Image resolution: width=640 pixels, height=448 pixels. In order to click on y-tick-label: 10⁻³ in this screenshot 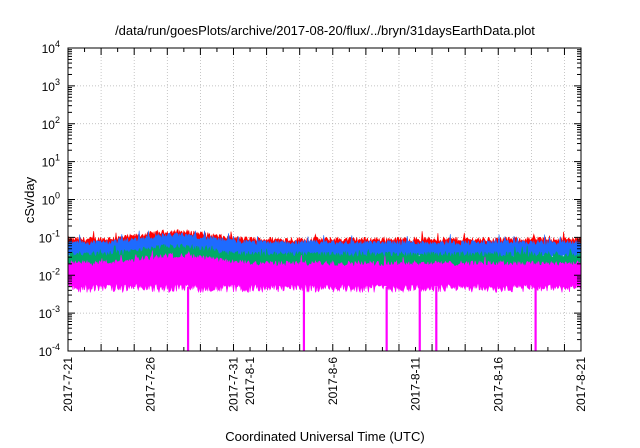, I will do `click(49, 312)`.